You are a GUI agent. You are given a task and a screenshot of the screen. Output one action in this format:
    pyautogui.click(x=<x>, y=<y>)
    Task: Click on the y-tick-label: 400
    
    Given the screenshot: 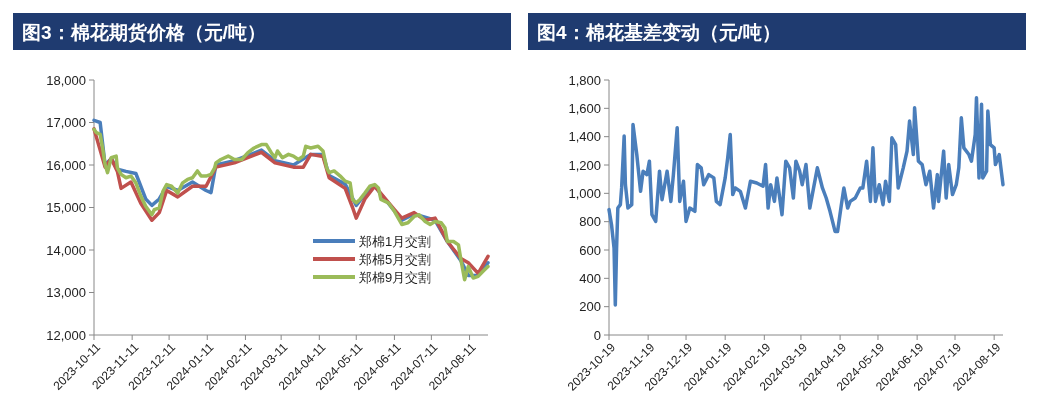 What is the action you would take?
    pyautogui.click(x=590, y=278)
    